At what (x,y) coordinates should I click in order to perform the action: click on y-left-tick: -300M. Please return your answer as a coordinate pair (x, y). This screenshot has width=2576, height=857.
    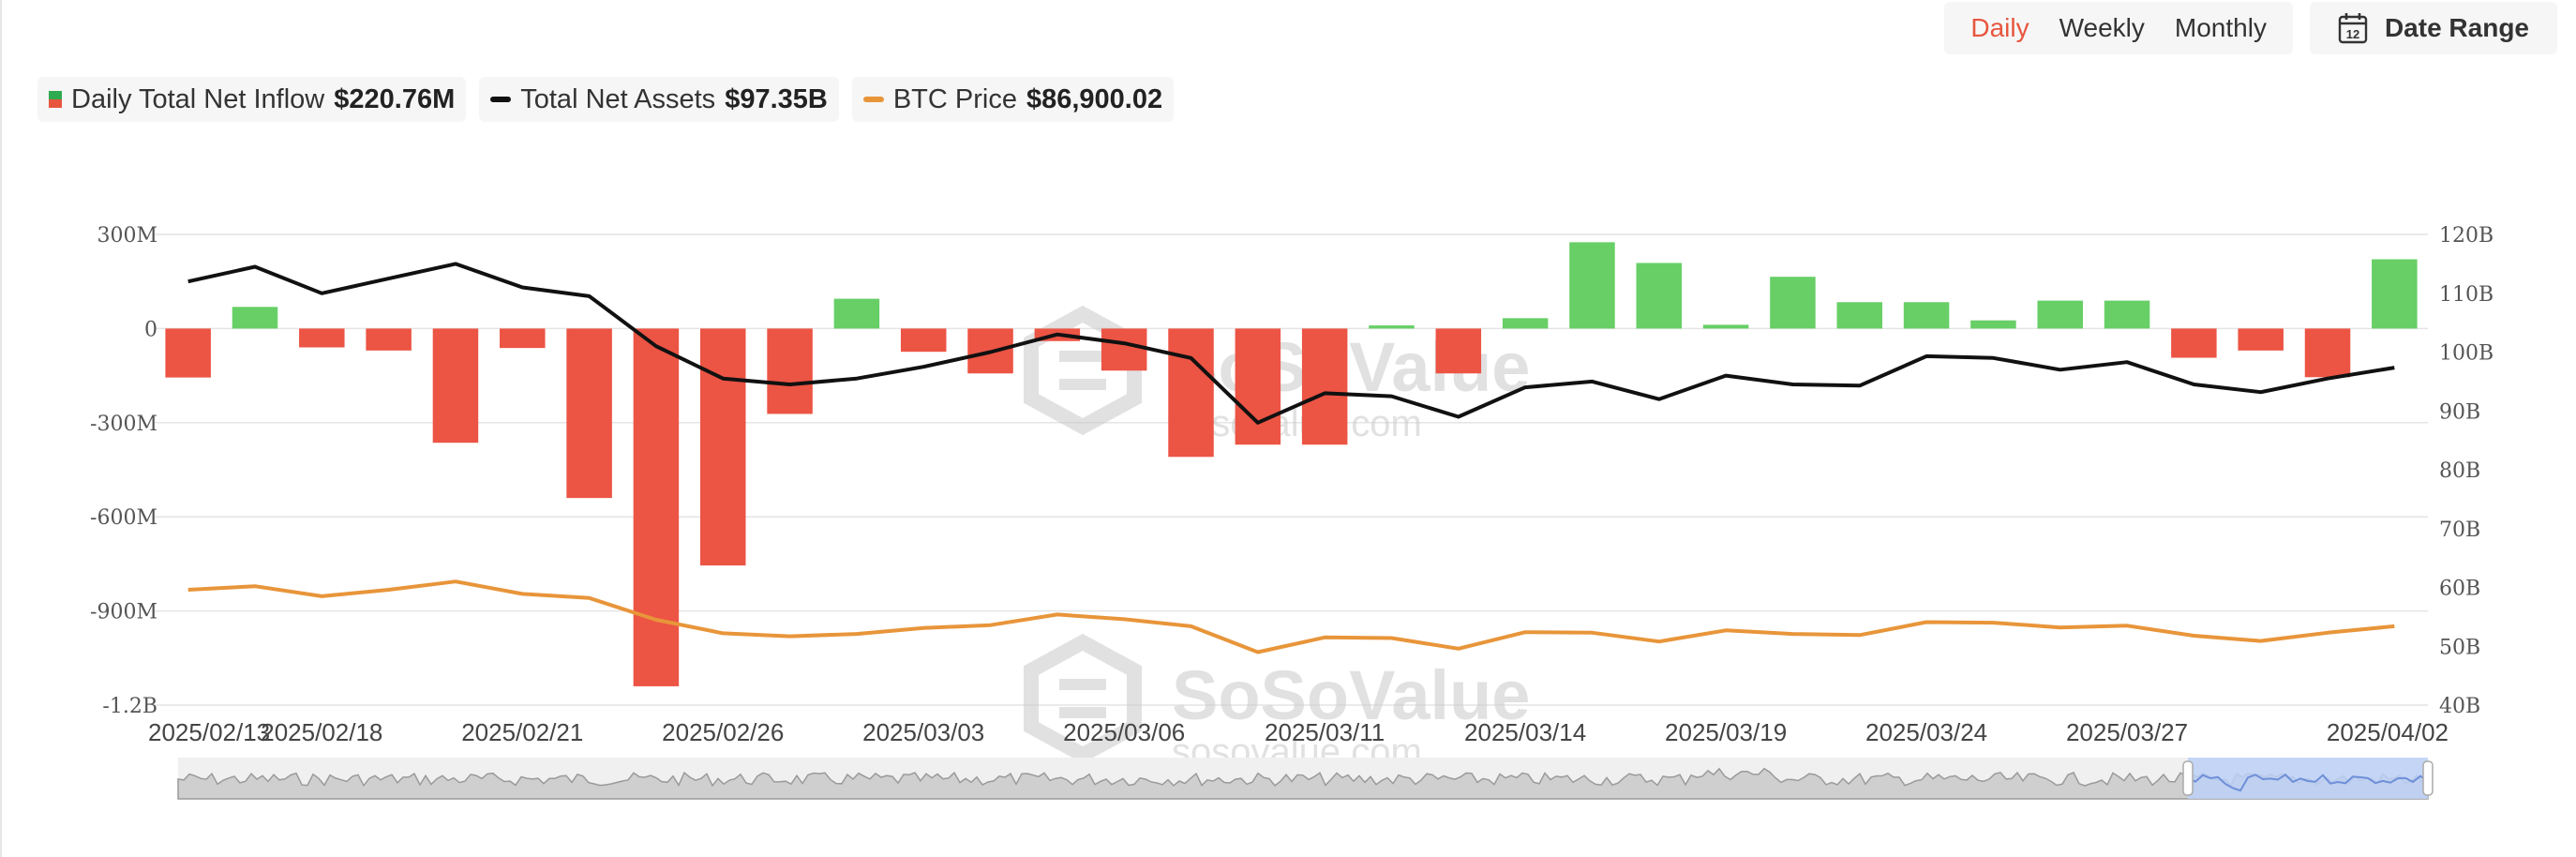
    Looking at the image, I should click on (123, 424).